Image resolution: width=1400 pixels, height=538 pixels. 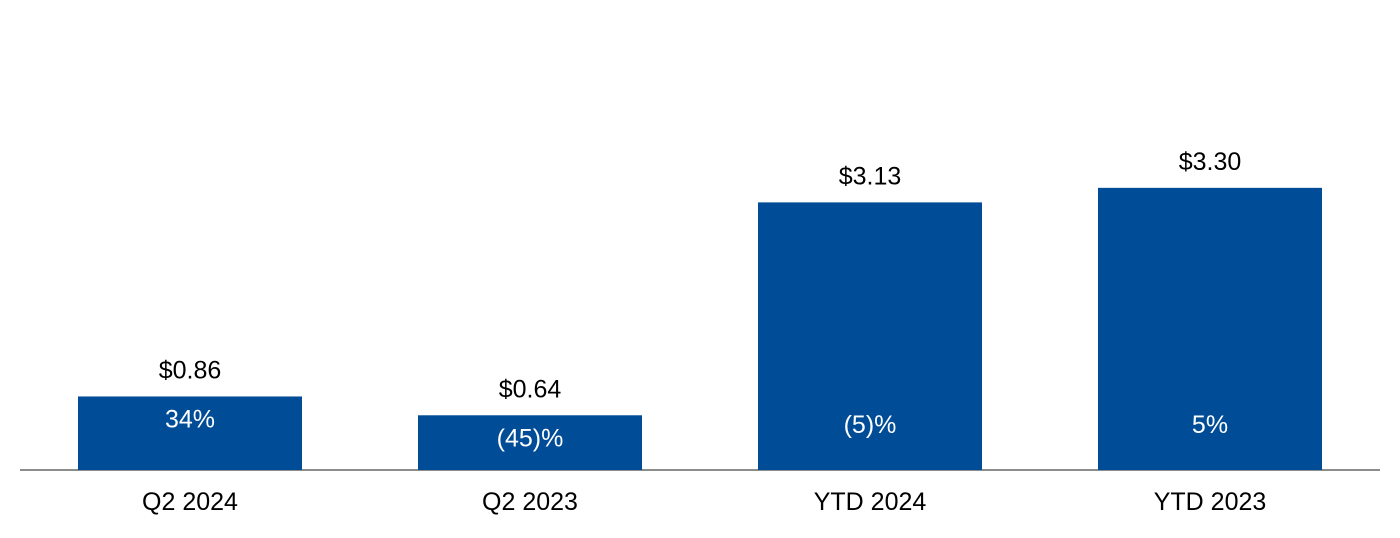 I want to click on bar-ytd-2023, so click(x=1210, y=328).